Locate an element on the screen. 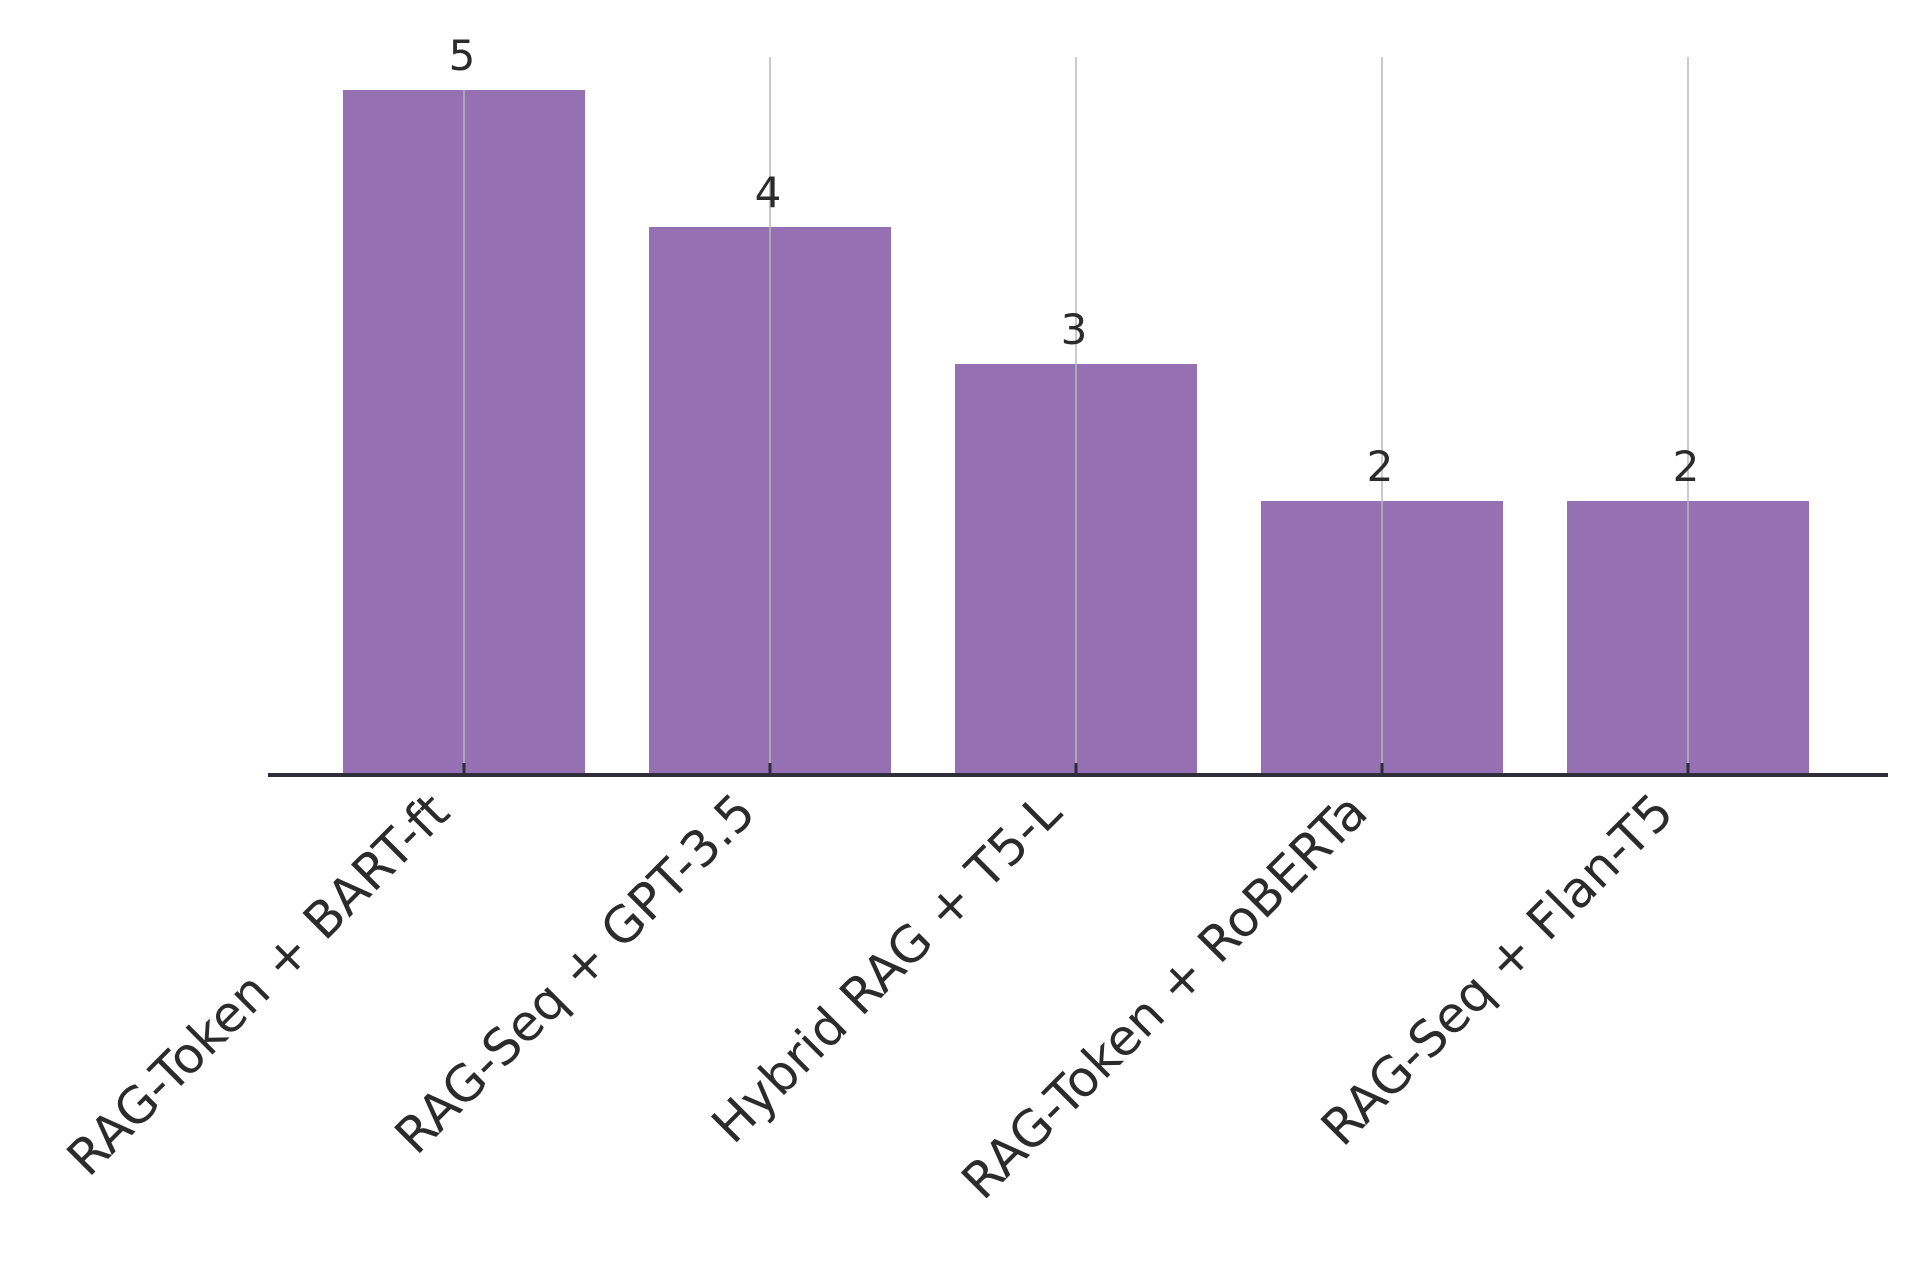  data-label-2: 4 is located at coordinates (768, 192).